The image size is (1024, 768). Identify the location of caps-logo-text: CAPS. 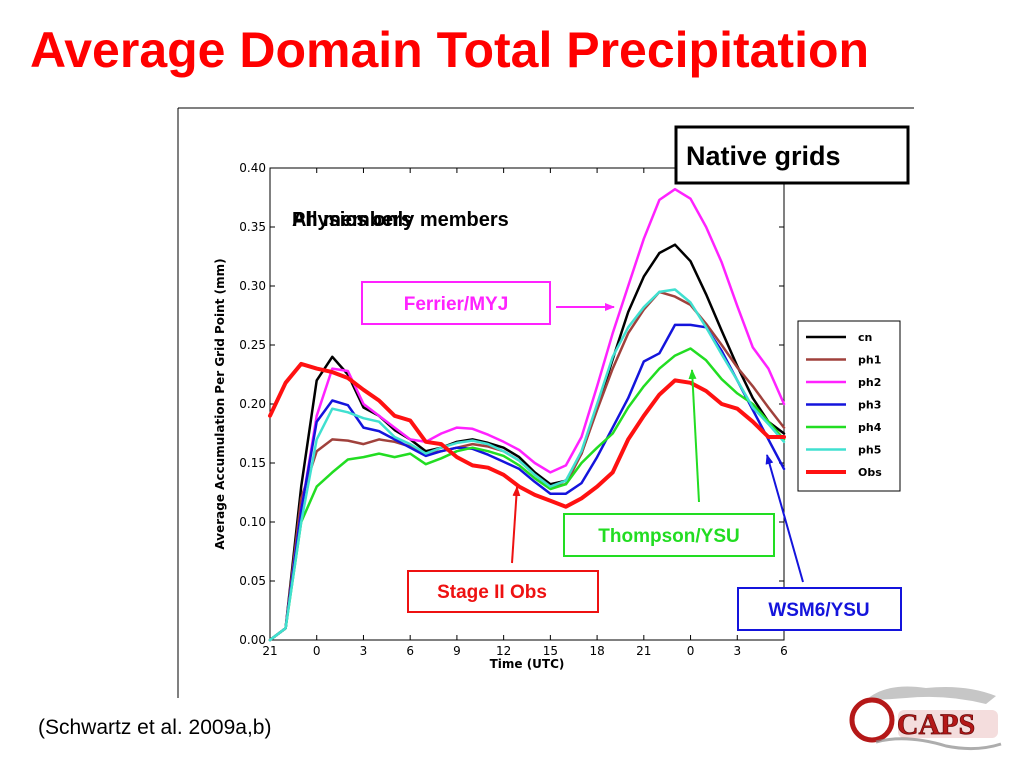
(936, 724).